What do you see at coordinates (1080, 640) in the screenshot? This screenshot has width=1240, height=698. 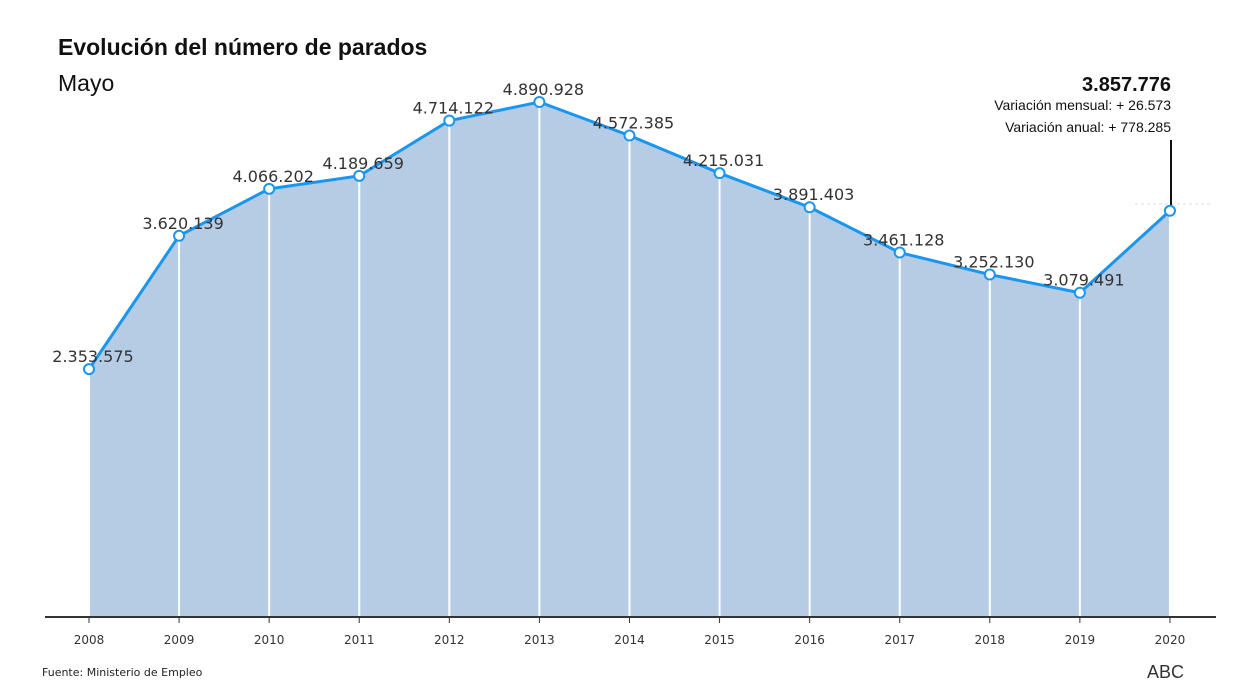 I see `x-tick-label: 2019` at bounding box center [1080, 640].